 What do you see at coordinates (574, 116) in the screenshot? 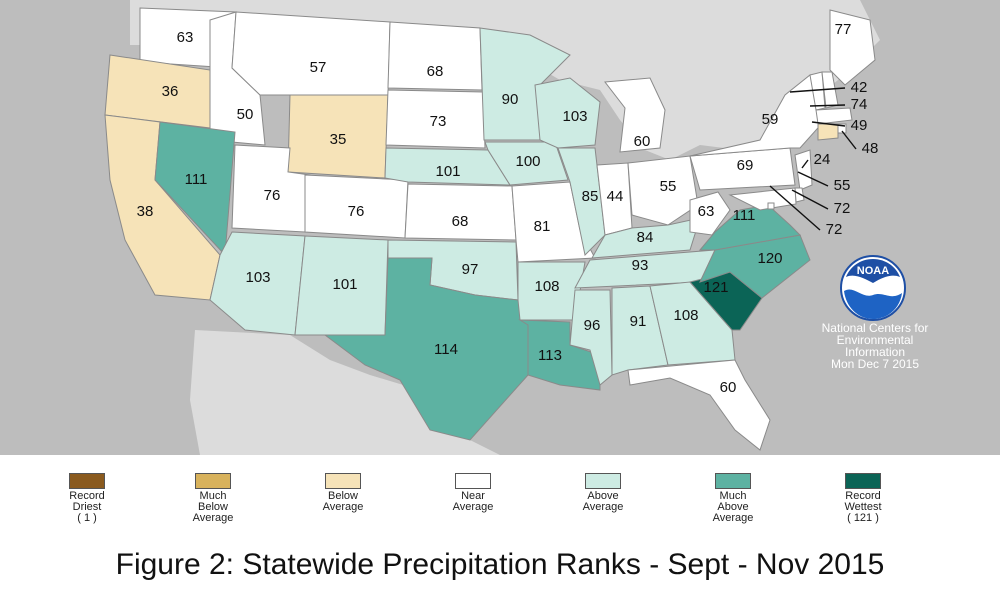
I see `rank-label-wi: 103` at bounding box center [574, 116].